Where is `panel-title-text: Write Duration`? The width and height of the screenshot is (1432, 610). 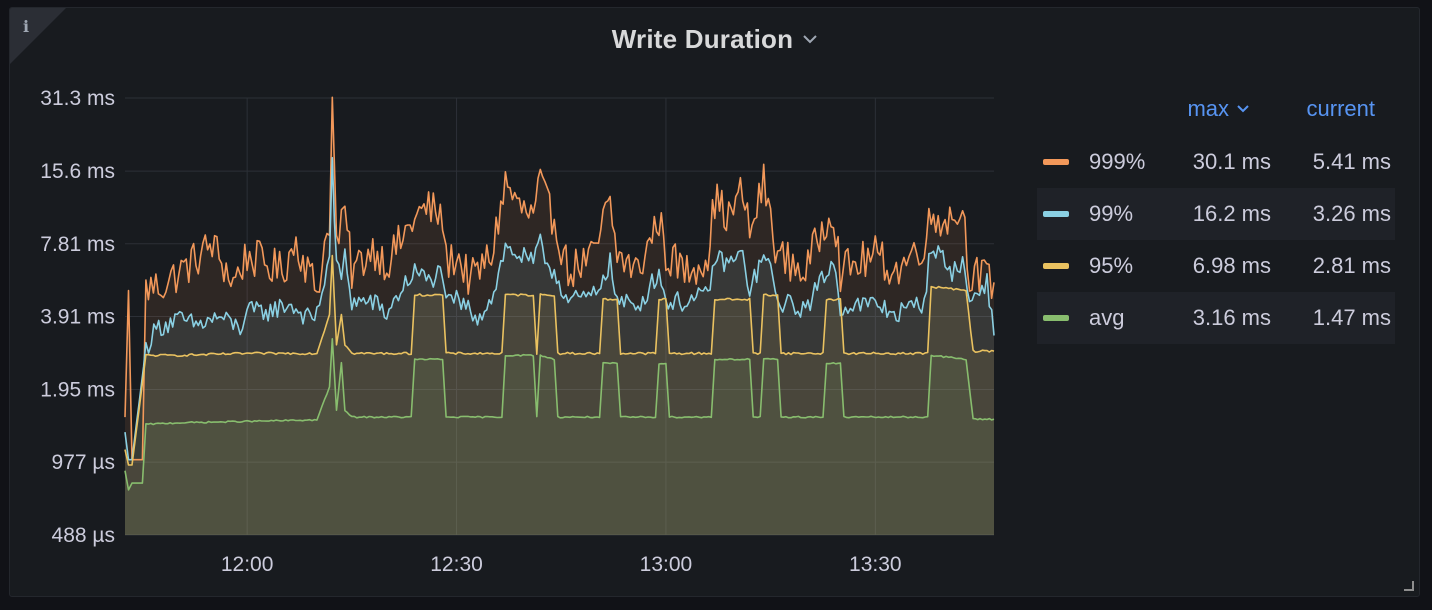 panel-title-text: Write Duration is located at coordinates (702, 39).